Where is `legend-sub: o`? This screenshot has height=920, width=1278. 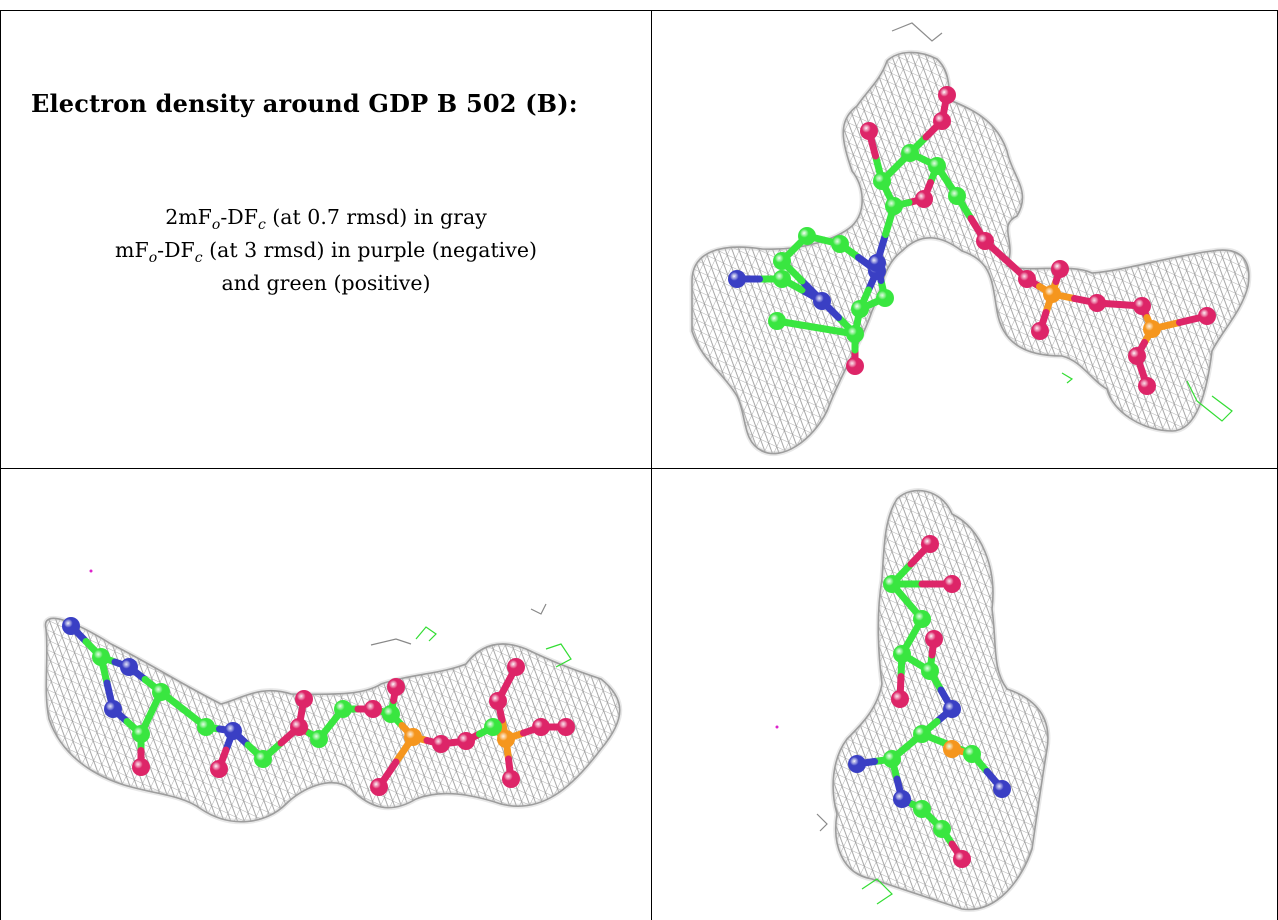 legend-sub: o is located at coordinates (153, 258).